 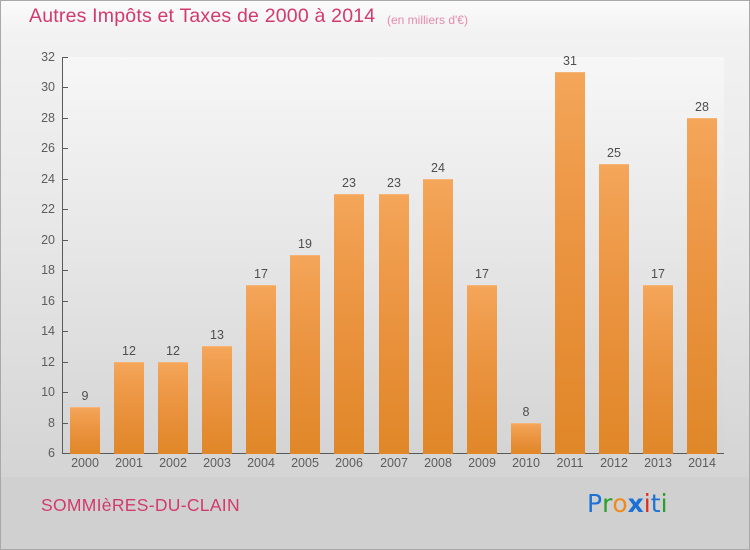 What do you see at coordinates (614, 463) in the screenshot?
I see `x-axis-label: 2012` at bounding box center [614, 463].